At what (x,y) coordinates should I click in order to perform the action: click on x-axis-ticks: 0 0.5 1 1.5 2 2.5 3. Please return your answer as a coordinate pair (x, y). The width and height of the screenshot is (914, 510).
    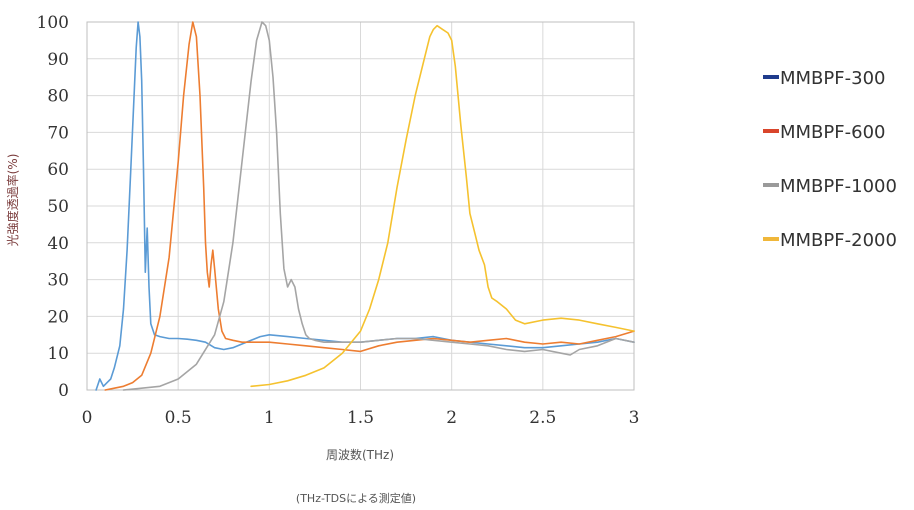
    Looking at the image, I should click on (361, 418).